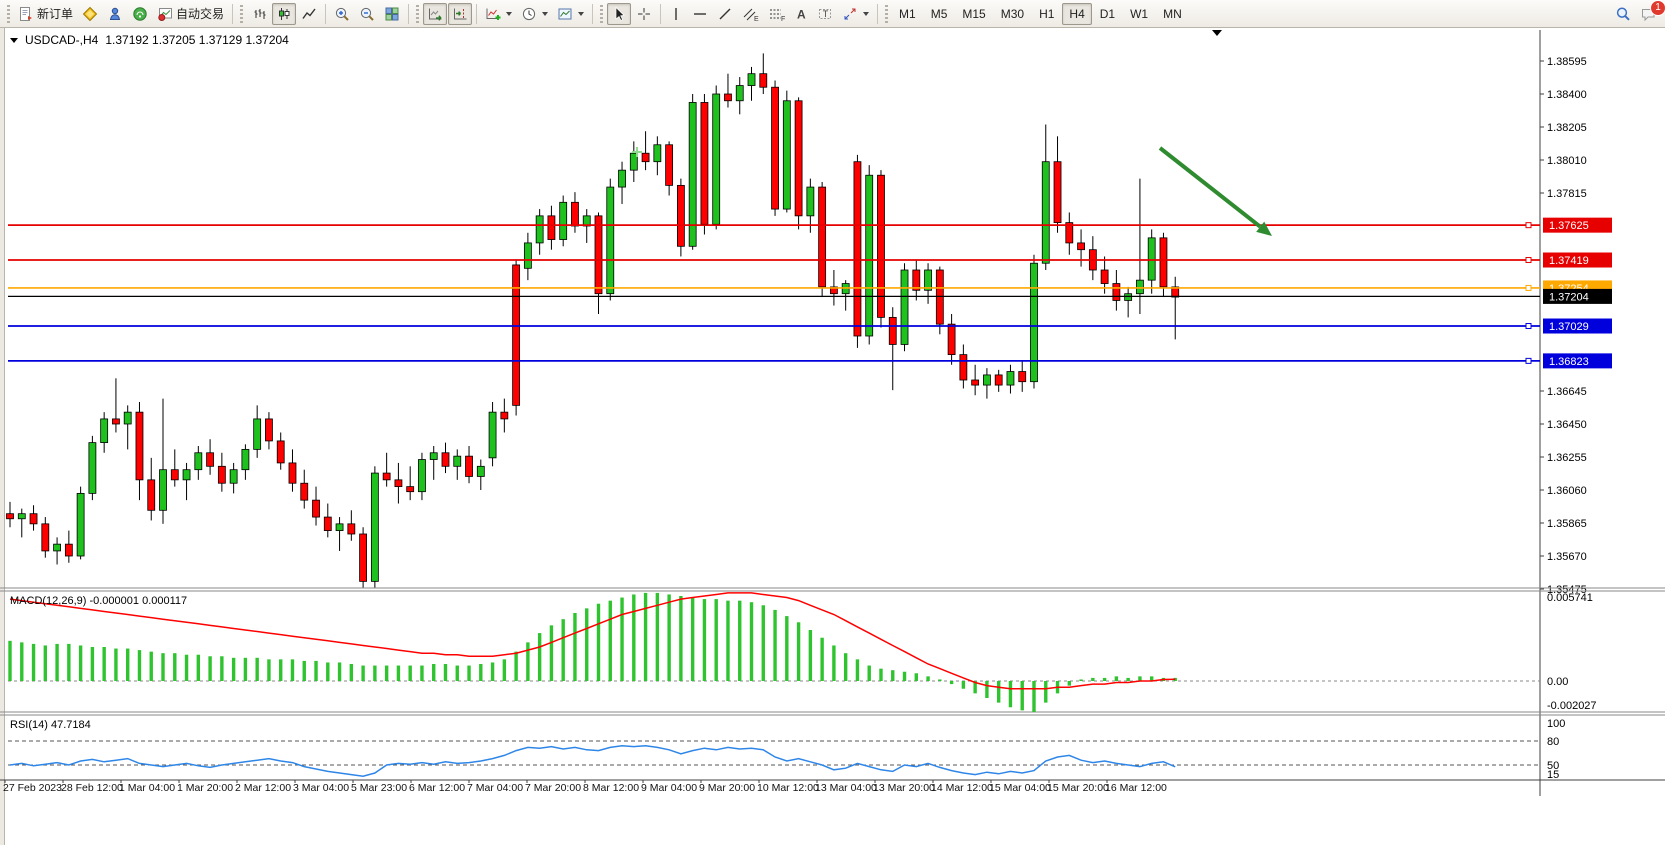 This screenshot has width=1665, height=845. What do you see at coordinates (90, 14) in the screenshot?
I see `metaeditor-button` at bounding box center [90, 14].